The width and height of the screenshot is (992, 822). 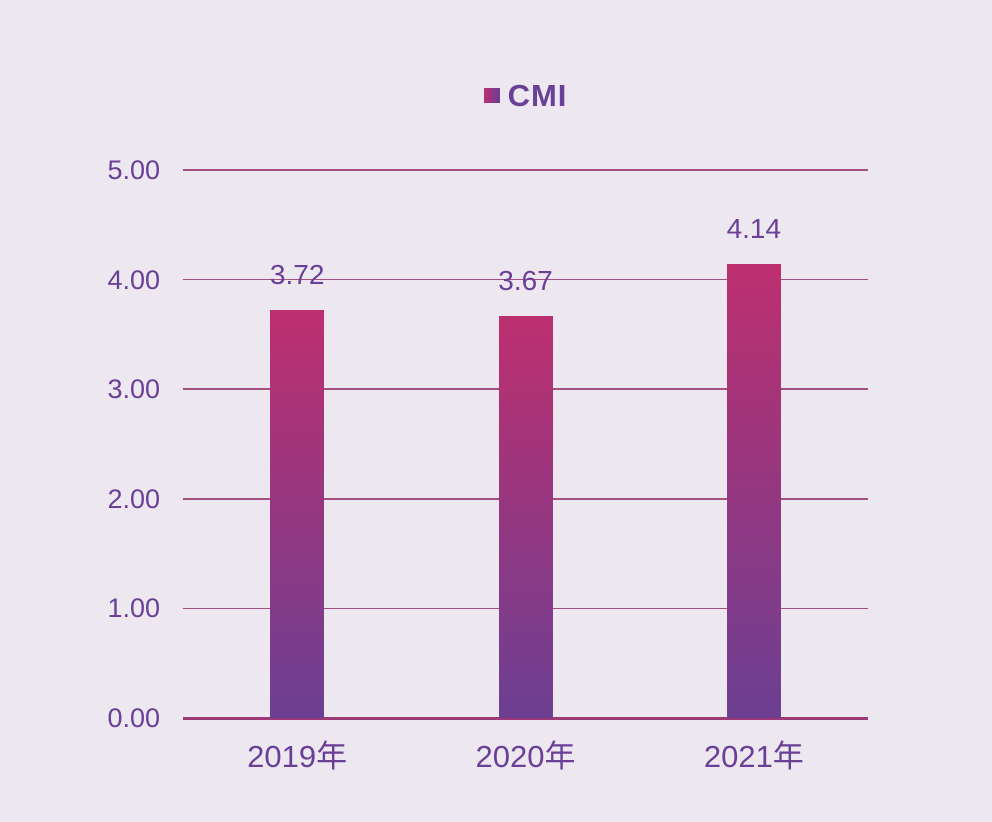 I want to click on y-tick-label: 5.00, so click(x=133, y=170).